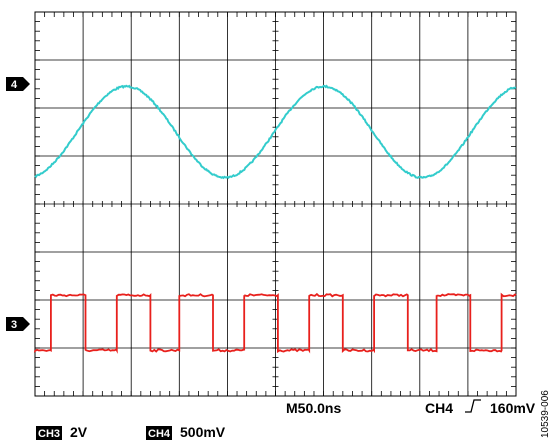  I want to click on channel-marker-3: 3, so click(18, 324).